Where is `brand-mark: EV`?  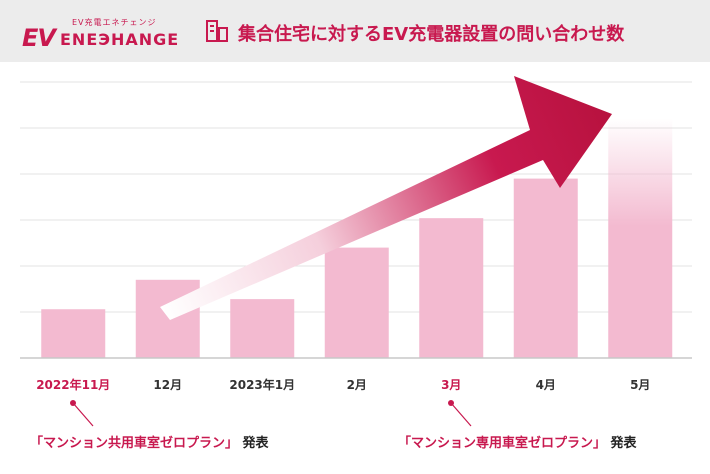
brand-mark: EV is located at coordinates (39, 38).